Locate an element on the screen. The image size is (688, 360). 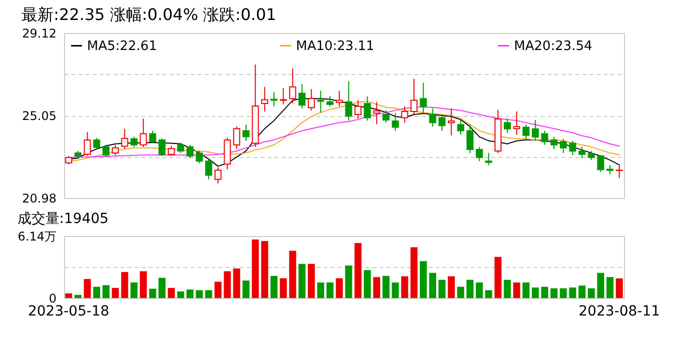
y-tick-label: 29.12 is located at coordinates (39, 33).